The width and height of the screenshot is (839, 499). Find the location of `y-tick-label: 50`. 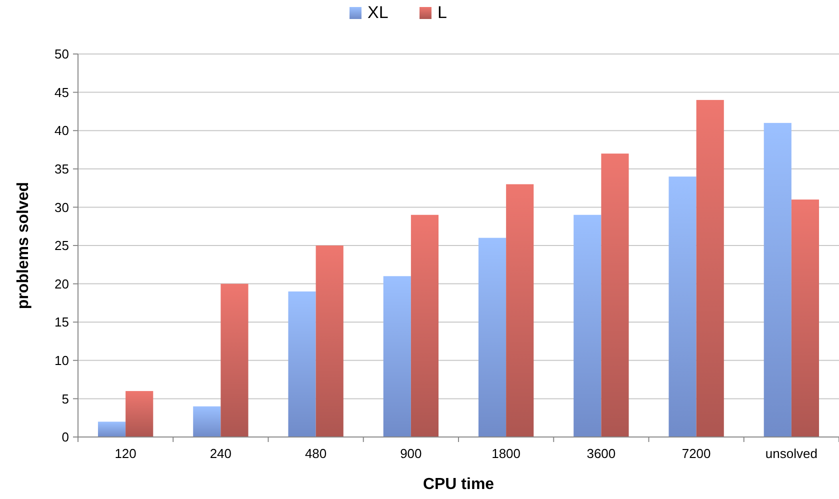

y-tick-label: 50 is located at coordinates (61, 54).